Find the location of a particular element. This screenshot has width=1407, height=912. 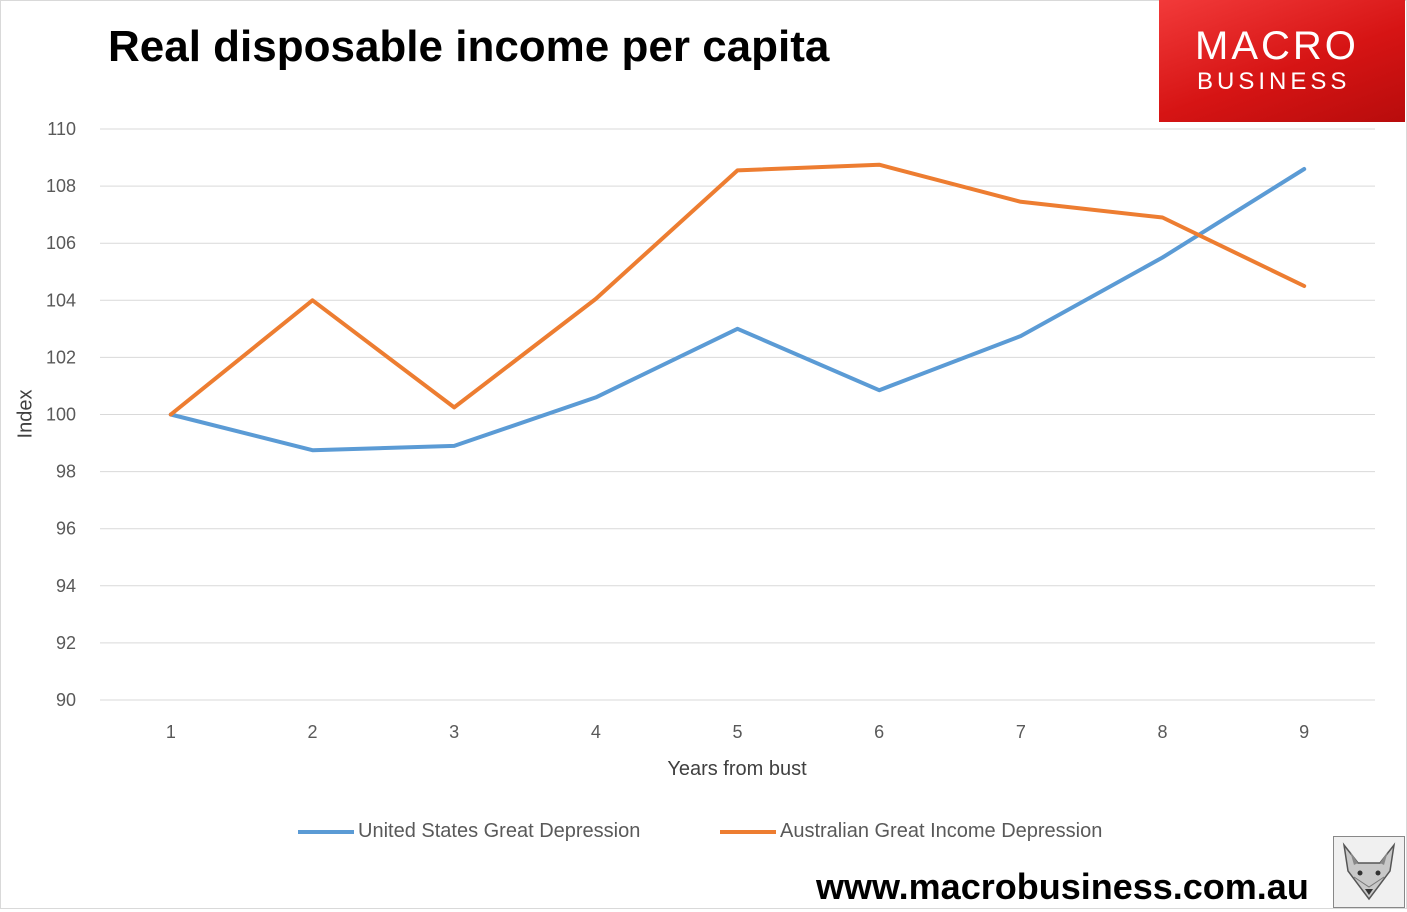

y-tick-label: 106 is located at coordinates (61, 243).